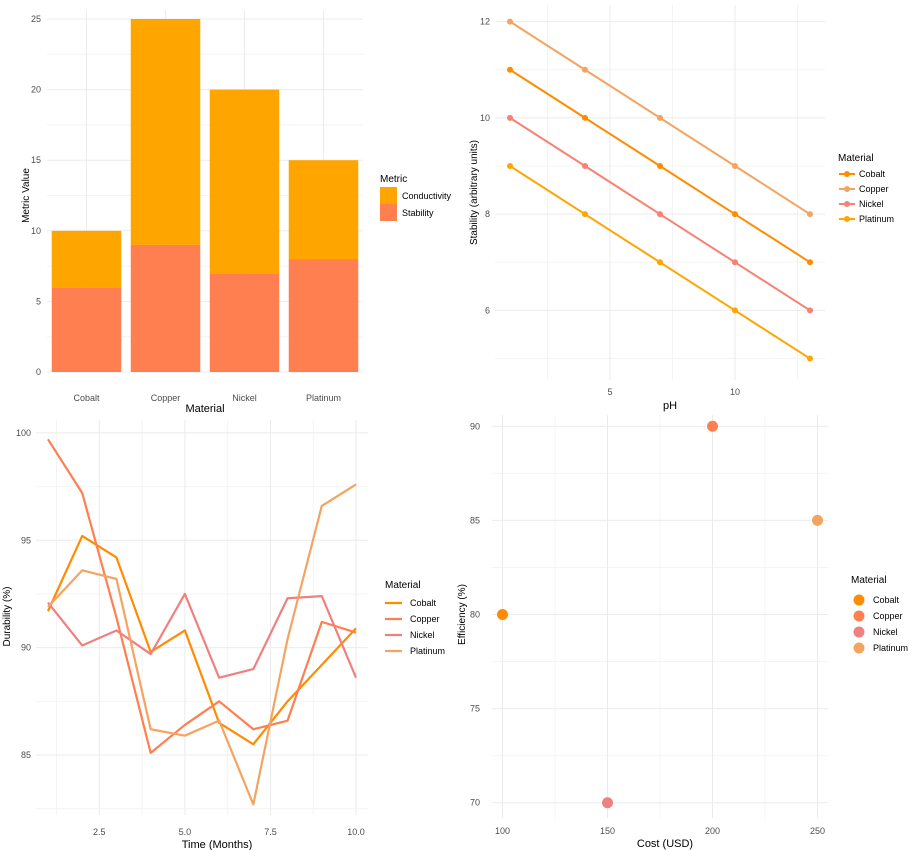 This screenshot has width=911, height=850. I want to click on y-tick-label: 70, so click(475, 803).